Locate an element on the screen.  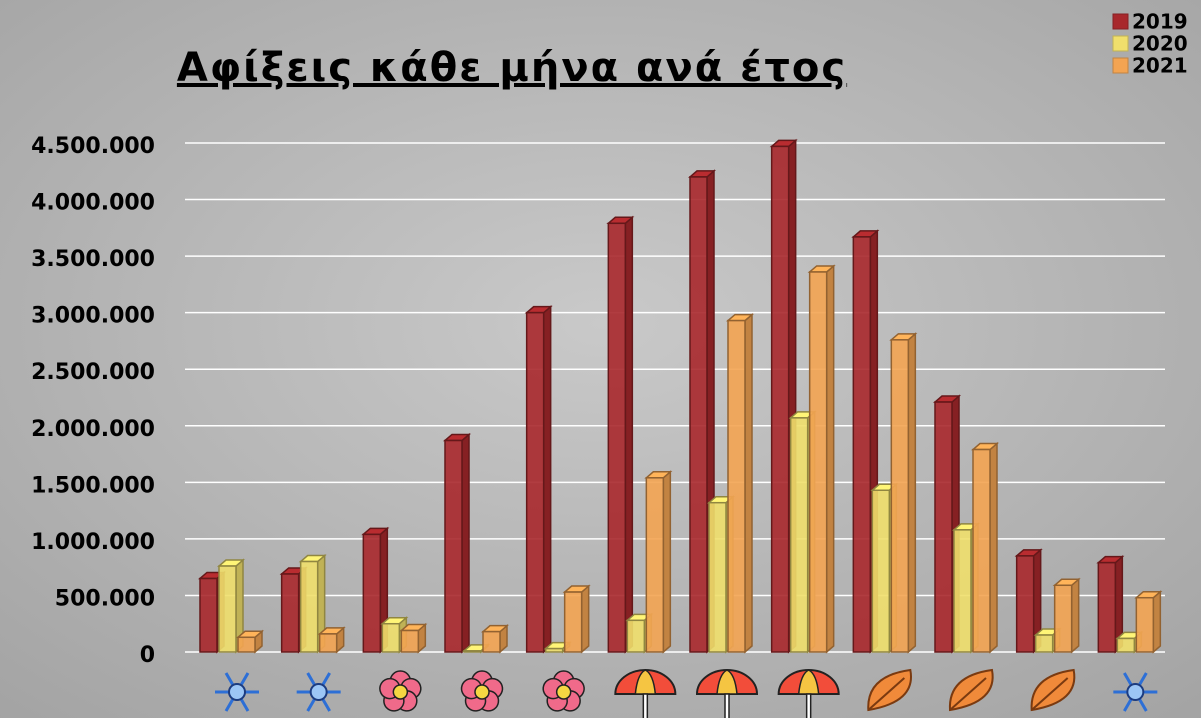
y-tick-label: 1.000.000 is located at coordinates (93, 542).